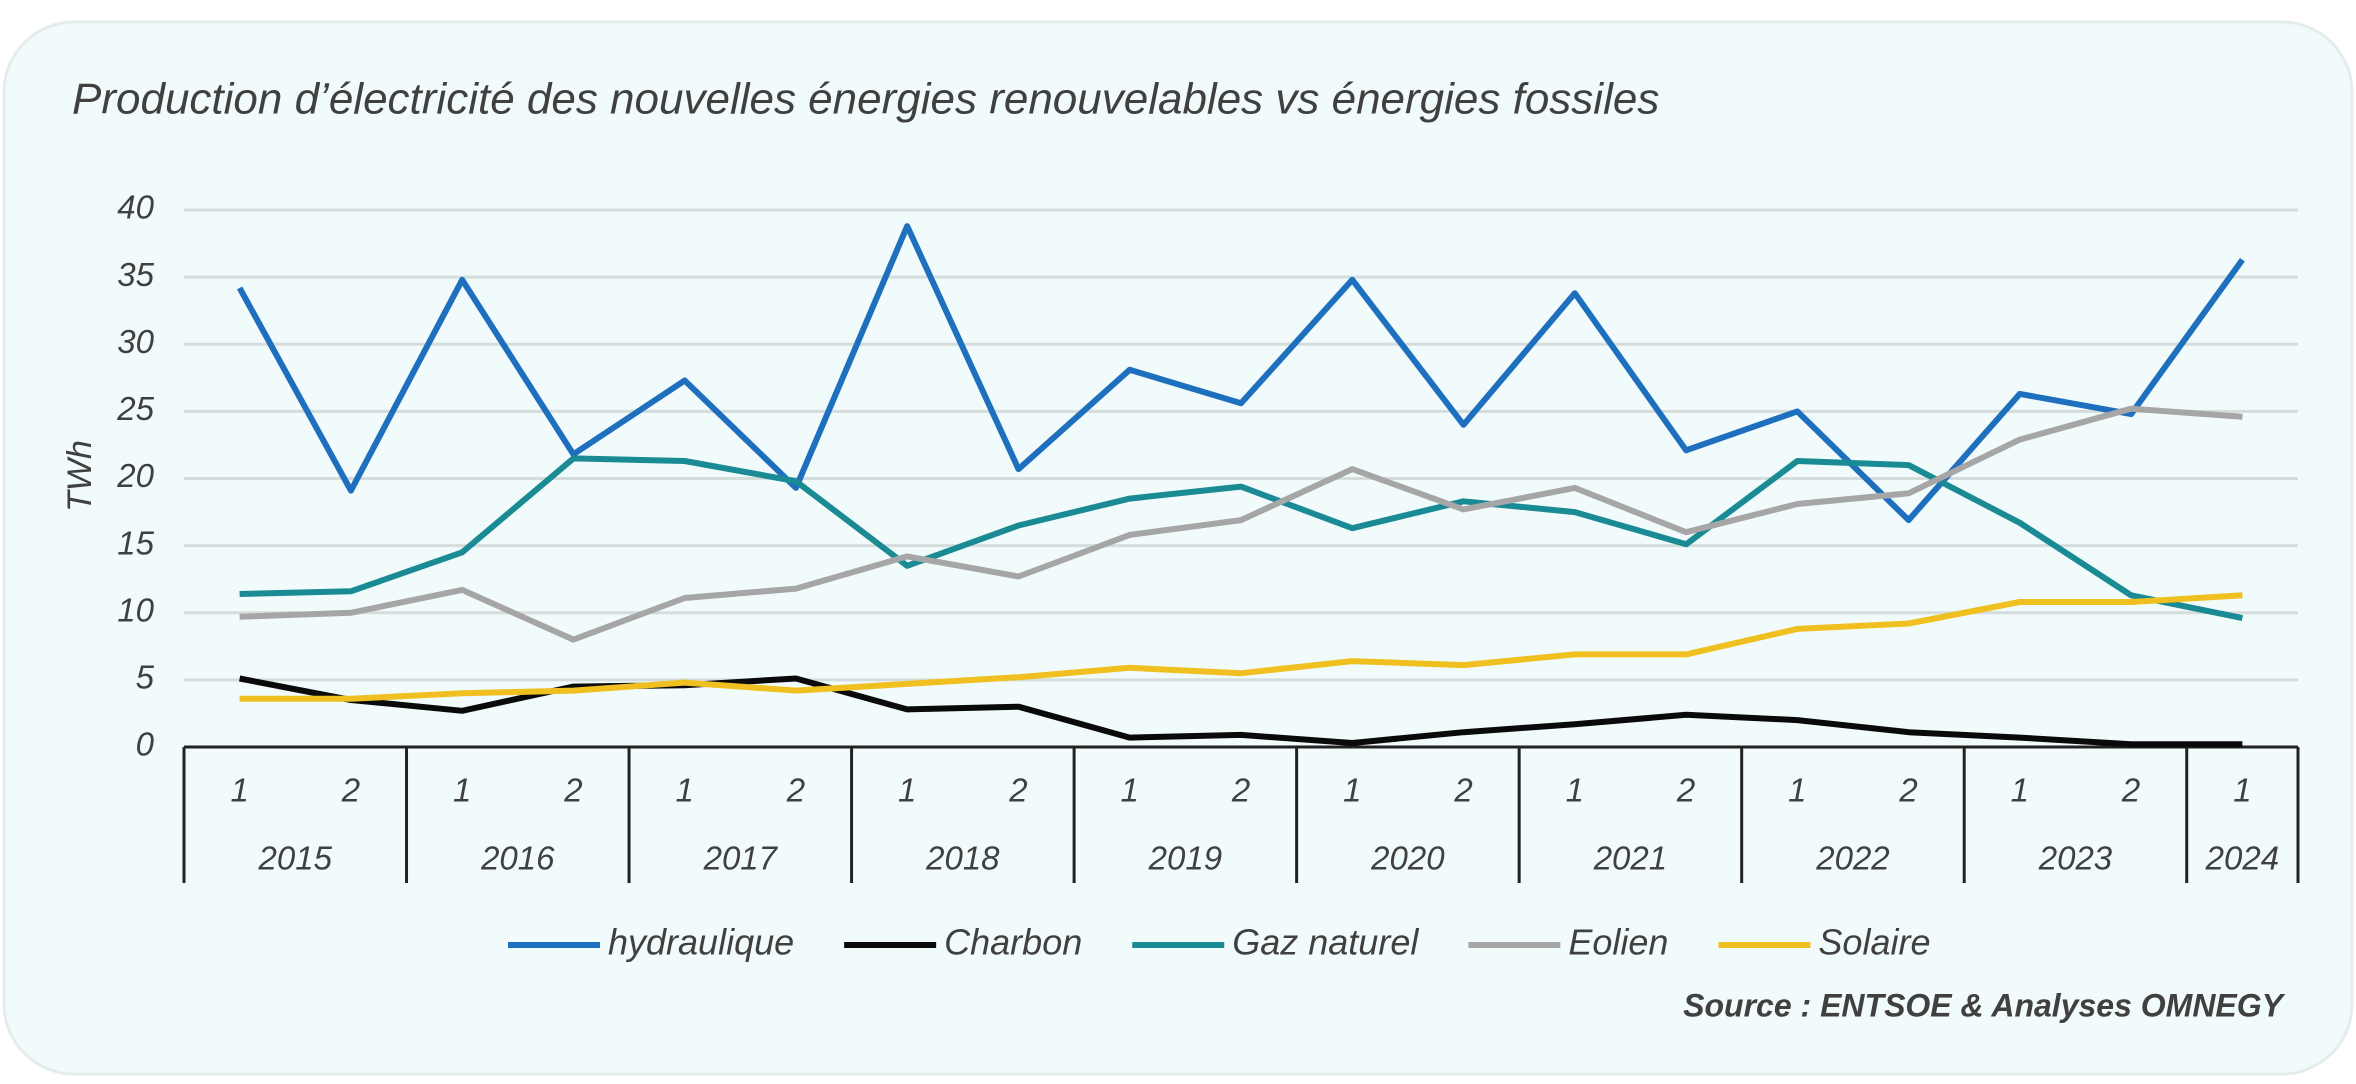 This screenshot has height=1084, width=2356. What do you see at coordinates (135, 475) in the screenshot?
I see `y-tick-label: 20` at bounding box center [135, 475].